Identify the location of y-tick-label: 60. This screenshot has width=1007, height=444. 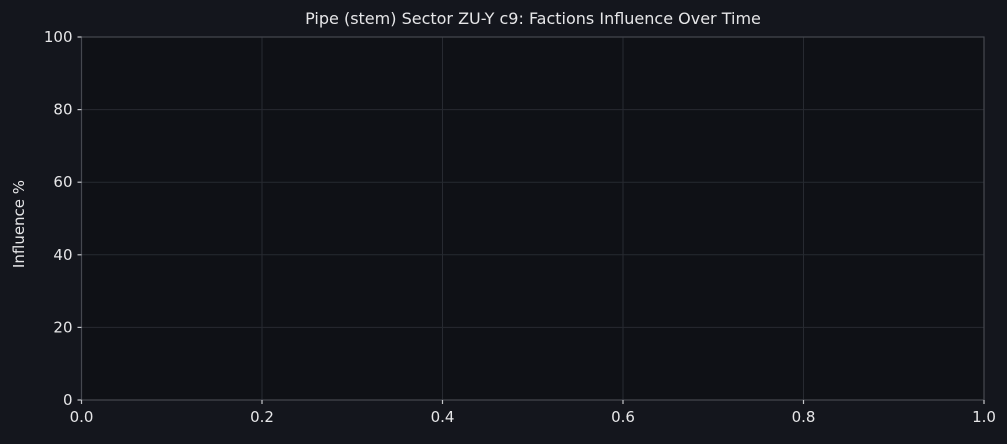
(62, 182).